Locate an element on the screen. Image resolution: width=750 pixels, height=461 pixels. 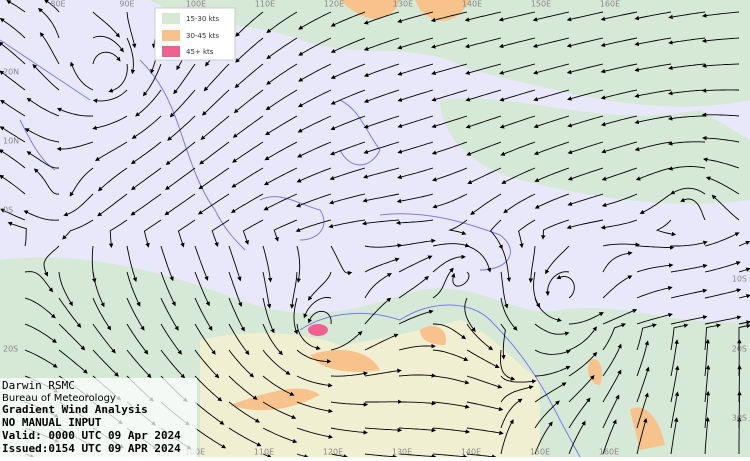
legend-label: 45+ kts is located at coordinates (200, 52).